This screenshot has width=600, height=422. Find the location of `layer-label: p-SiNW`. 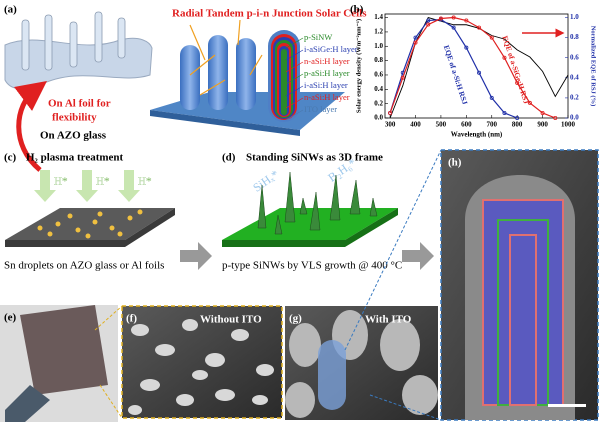

layer-label: p-SiNW is located at coordinates (318, 37).